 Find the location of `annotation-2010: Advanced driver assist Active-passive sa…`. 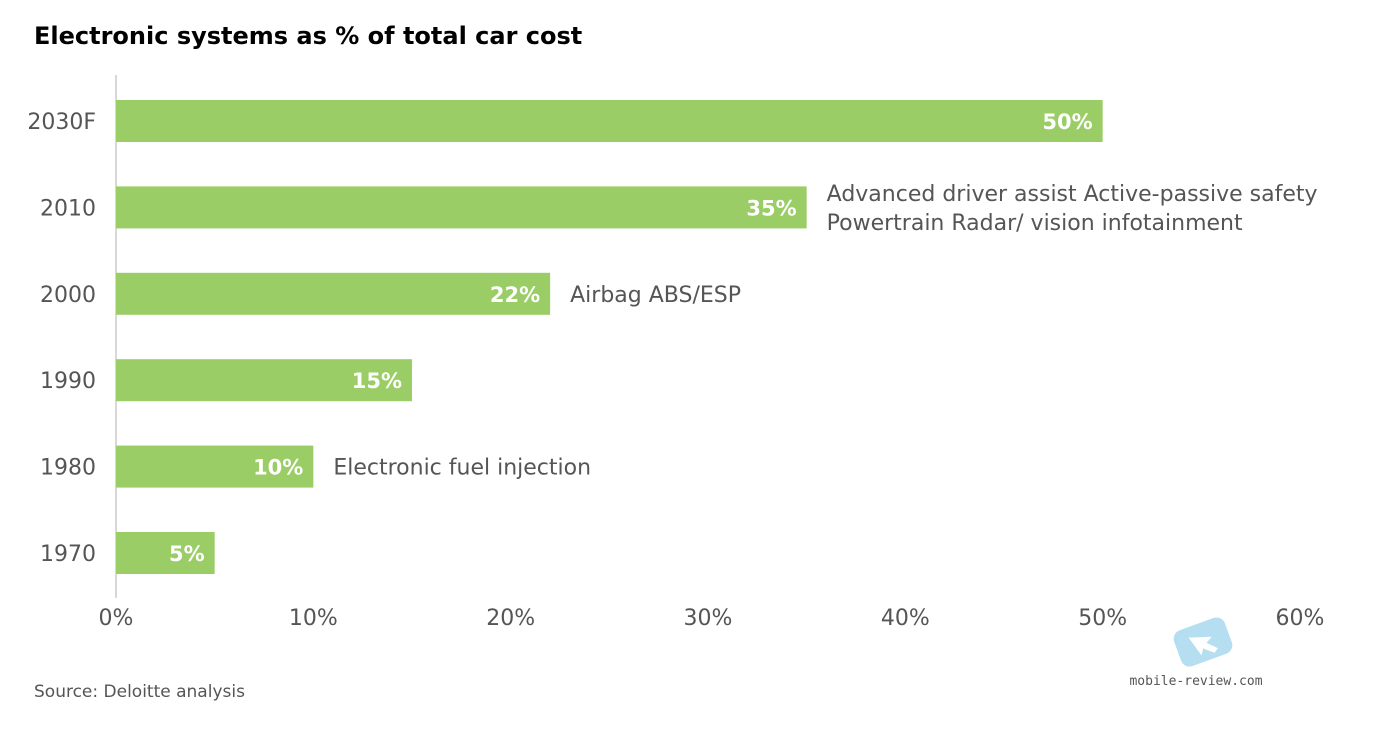

annotation-2010: Advanced driver assist Active-passive sa… is located at coordinates (1072, 194).